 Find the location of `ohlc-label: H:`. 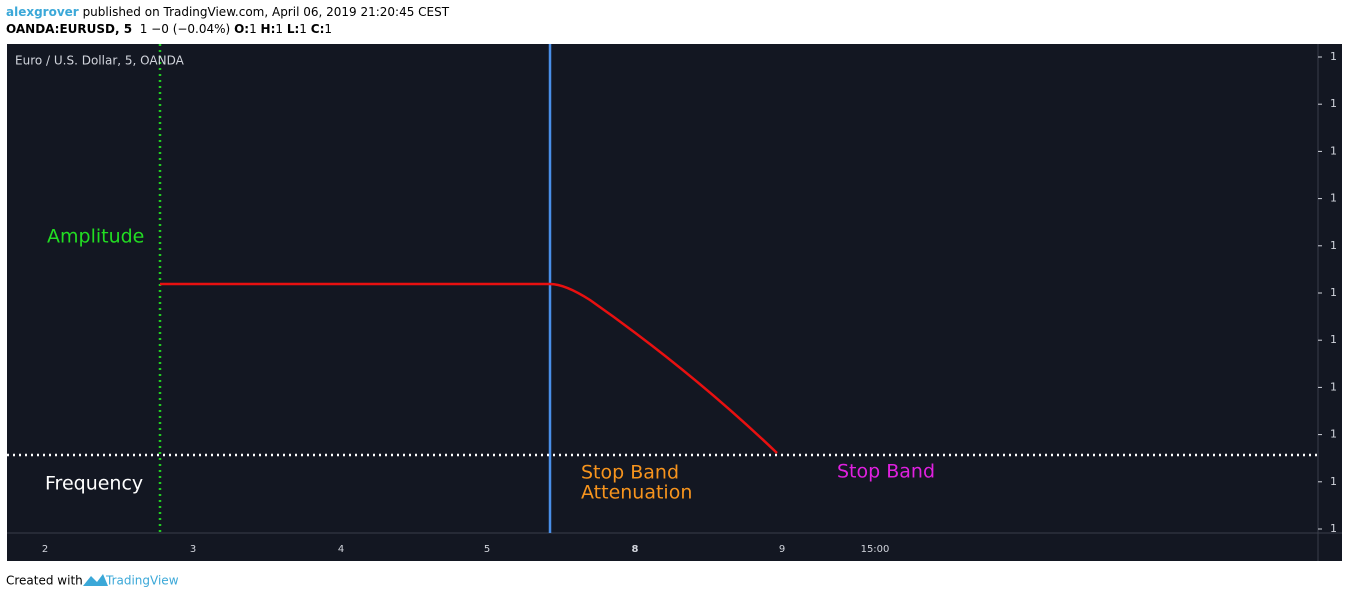

ohlc-label: H: is located at coordinates (268, 29).